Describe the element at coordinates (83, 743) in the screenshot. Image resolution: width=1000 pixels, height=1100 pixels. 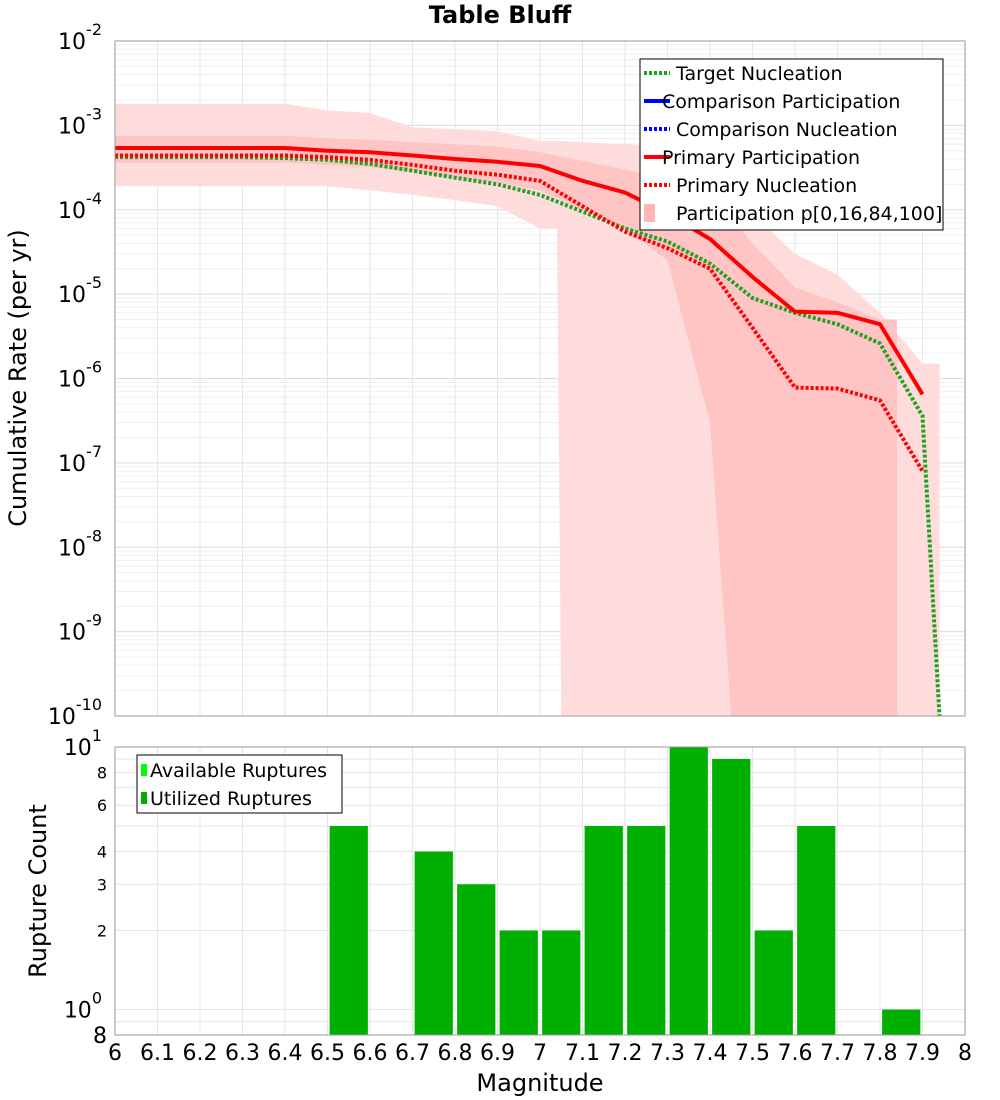
I see `y-tick-label: 10¹` at that location.